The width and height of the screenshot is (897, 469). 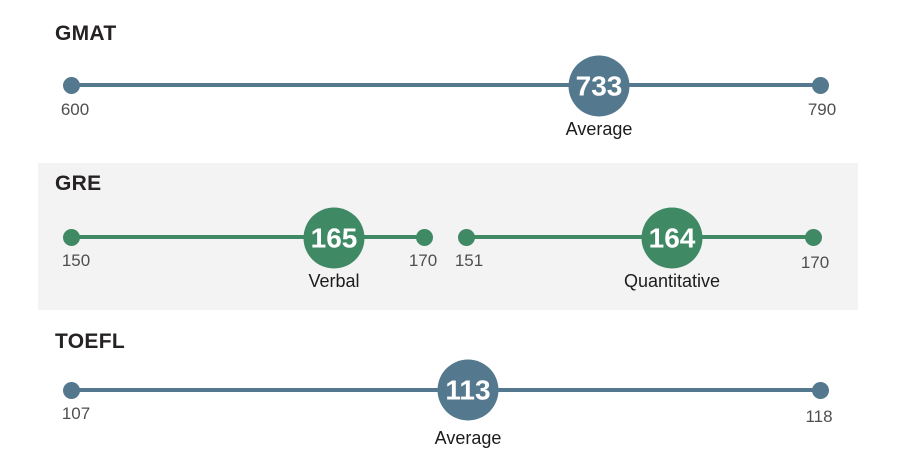 I want to click on toefl-section-title: TOEFL, so click(x=90, y=341).